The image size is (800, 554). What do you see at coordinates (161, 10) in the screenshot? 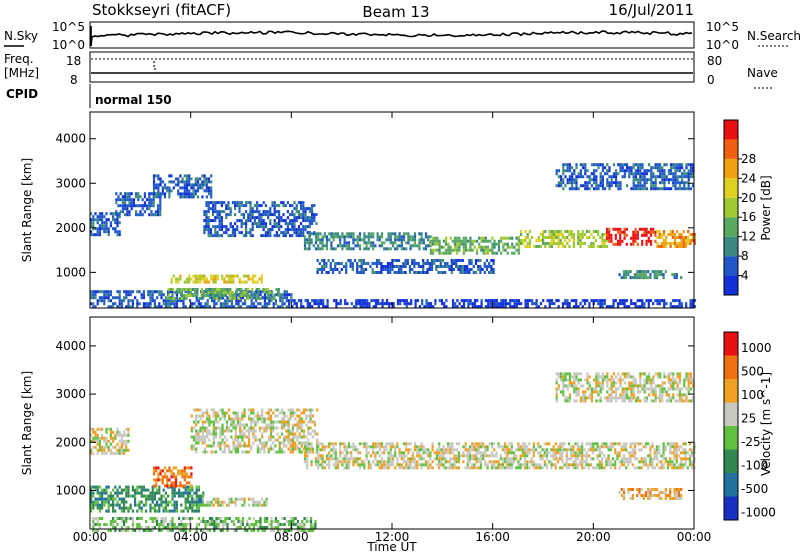
I see `plot-title: Stokkseyri (fitACF)` at bounding box center [161, 10].